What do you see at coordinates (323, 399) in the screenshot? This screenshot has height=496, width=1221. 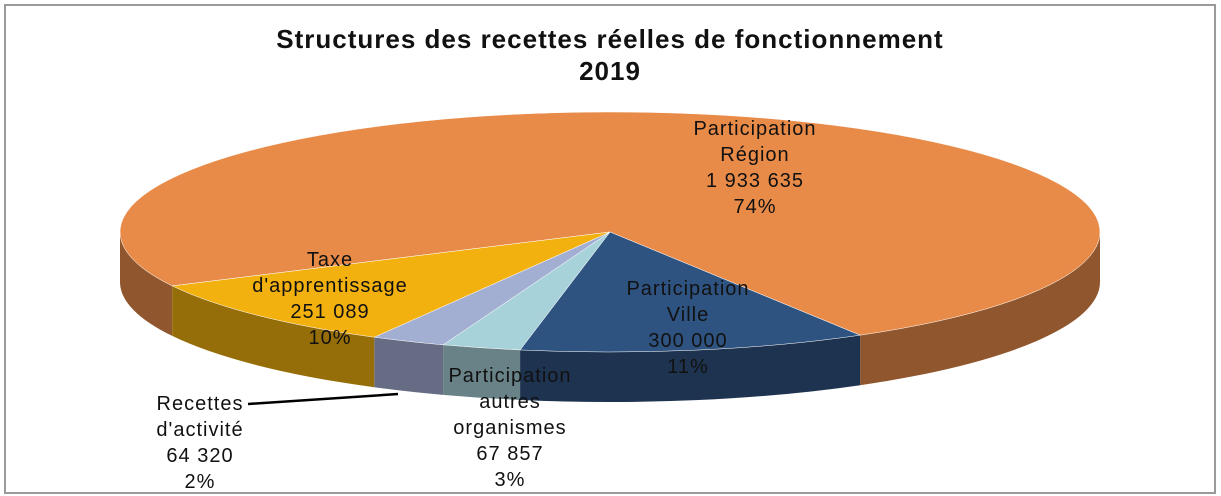 I see `leader-line` at bounding box center [323, 399].